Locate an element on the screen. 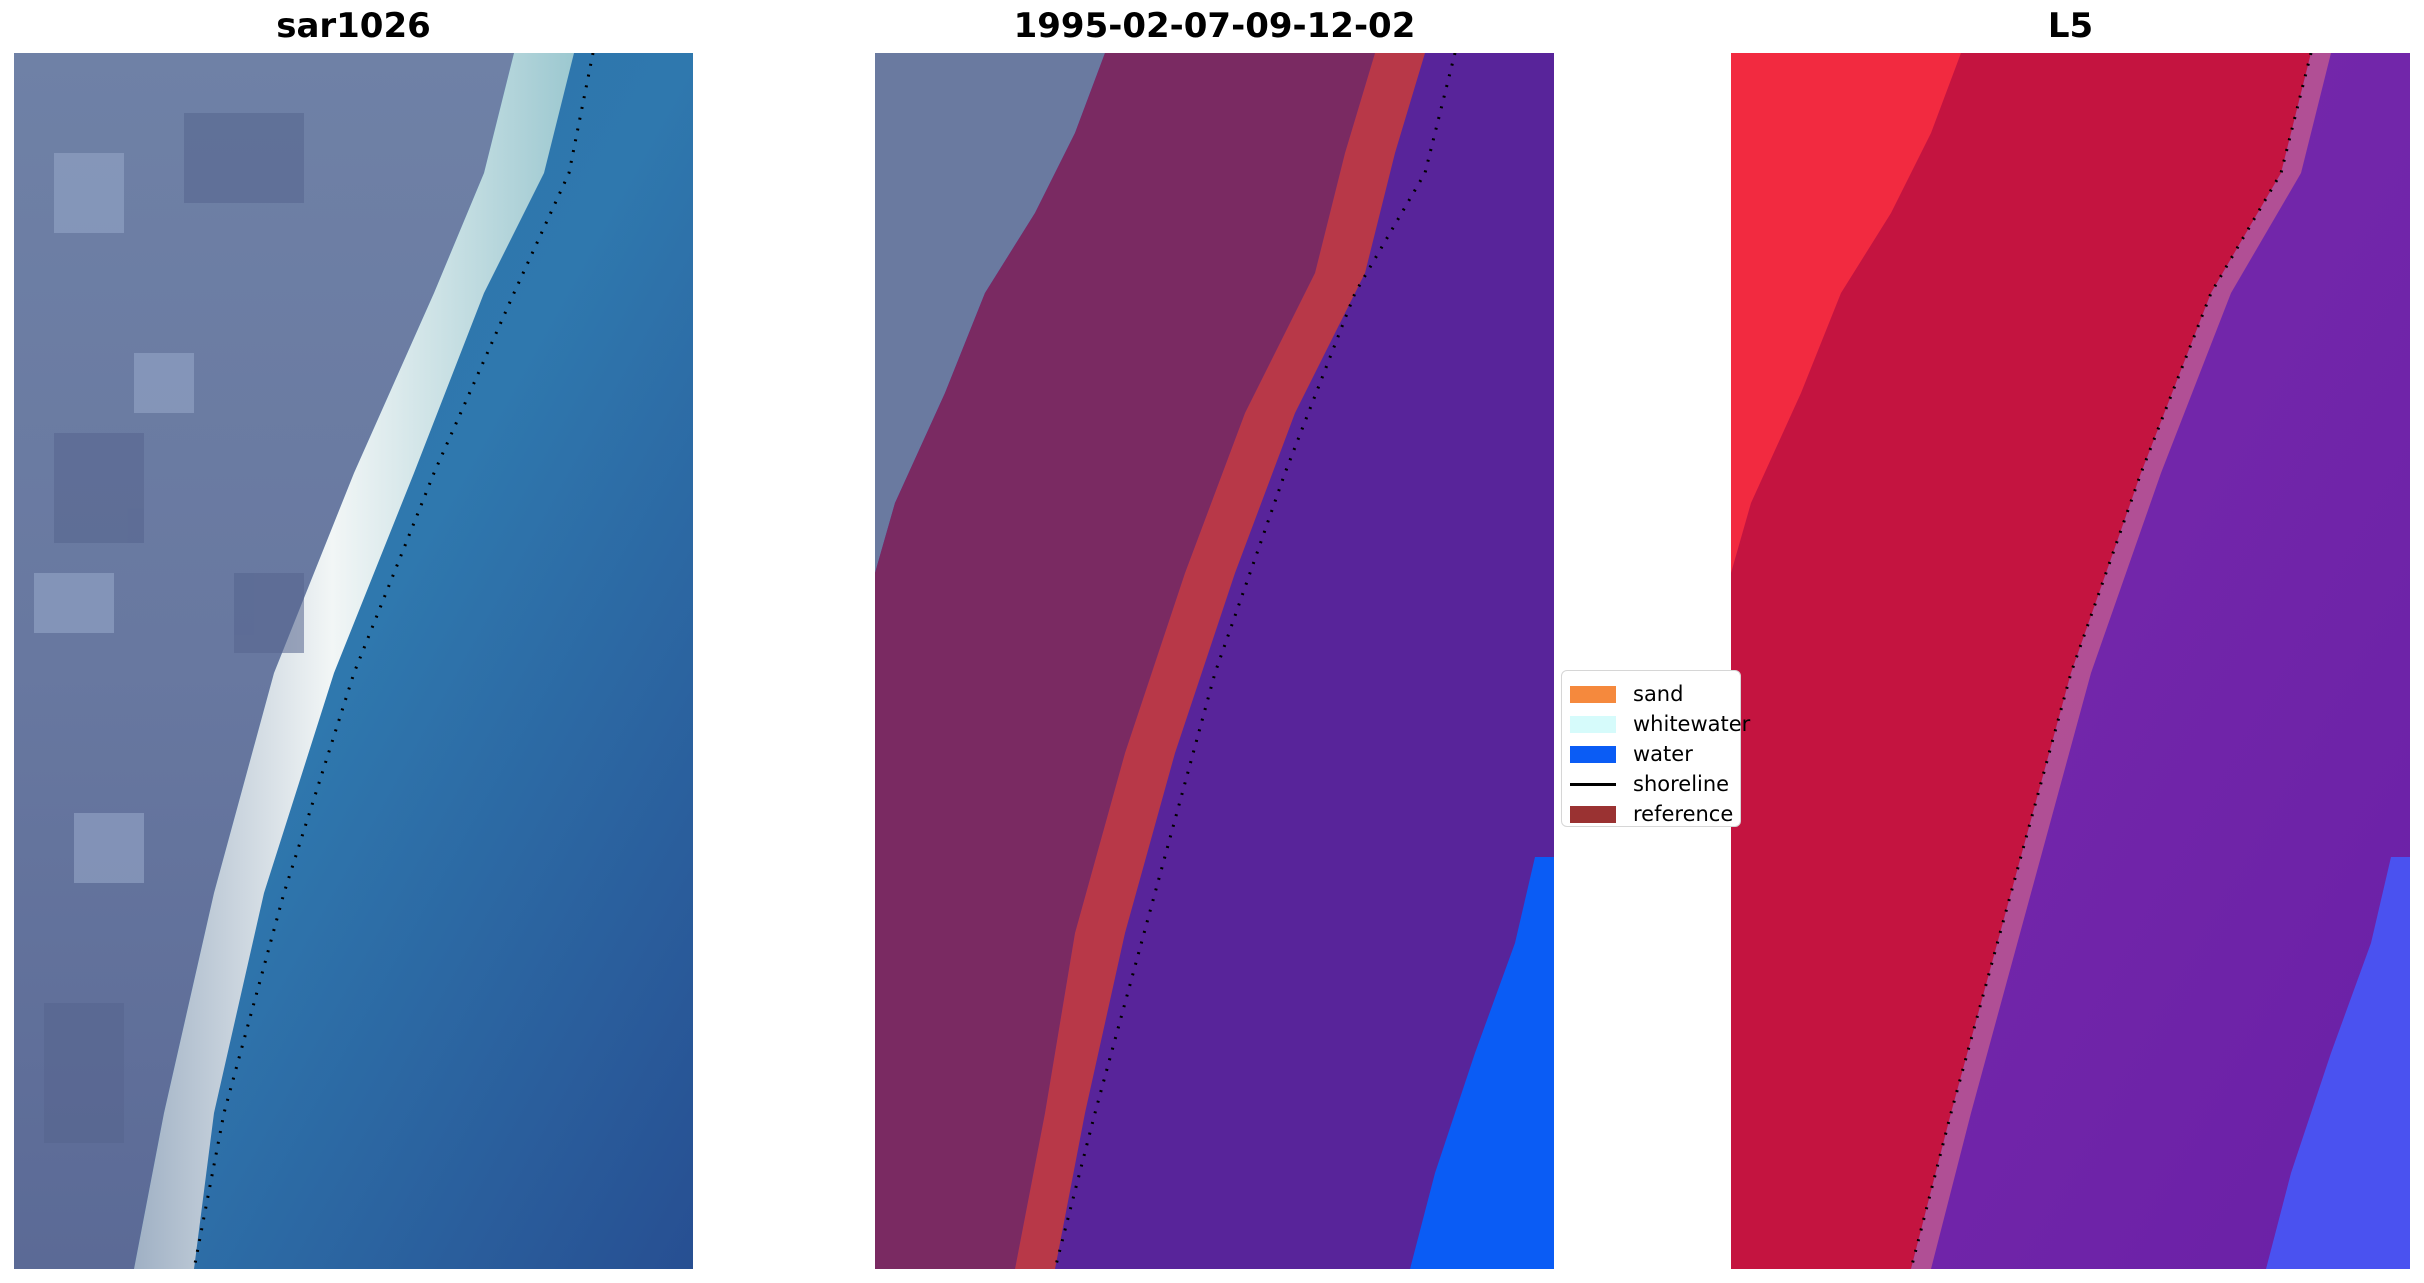 This screenshot has width=2424, height=1283. legend-item-shoreline: shoreline is located at coordinates (1649, 784).